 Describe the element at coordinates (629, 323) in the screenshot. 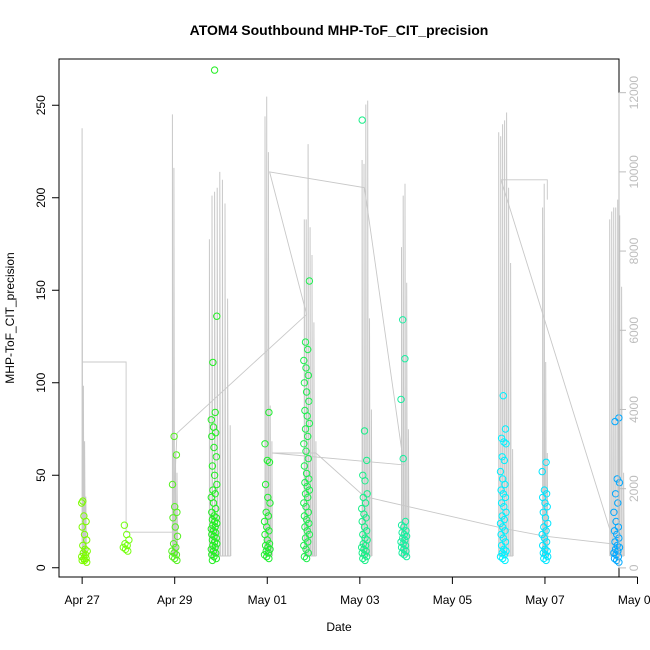

I see `secondary-y-axis: 0 2000 4000 6000 8000 10000 12000` at that location.